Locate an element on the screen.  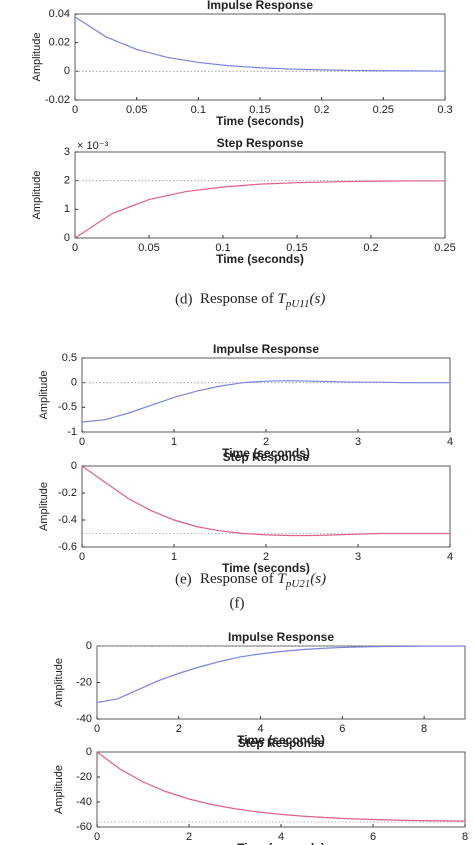
y-tick-label: -1 is located at coordinates (72, 432).